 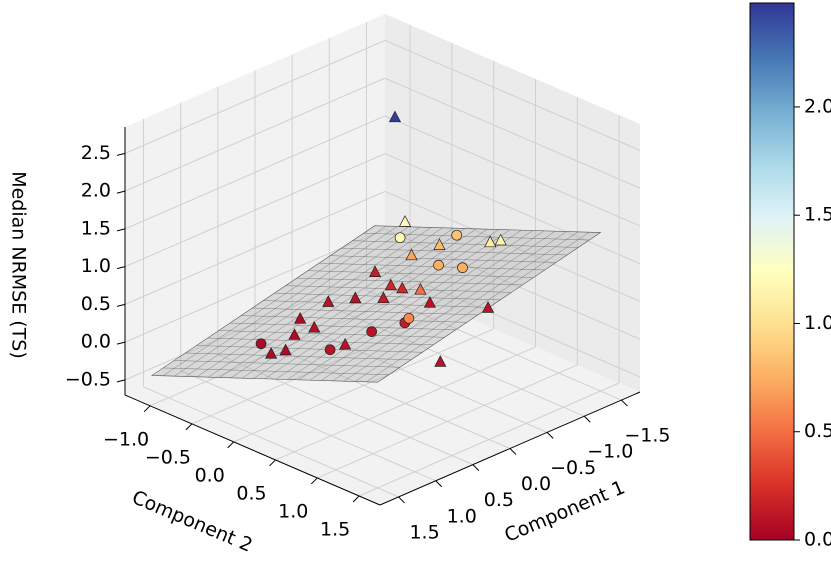 What do you see at coordinates (251, 493) in the screenshot?
I see `y-tick-label: 0.5` at bounding box center [251, 493].